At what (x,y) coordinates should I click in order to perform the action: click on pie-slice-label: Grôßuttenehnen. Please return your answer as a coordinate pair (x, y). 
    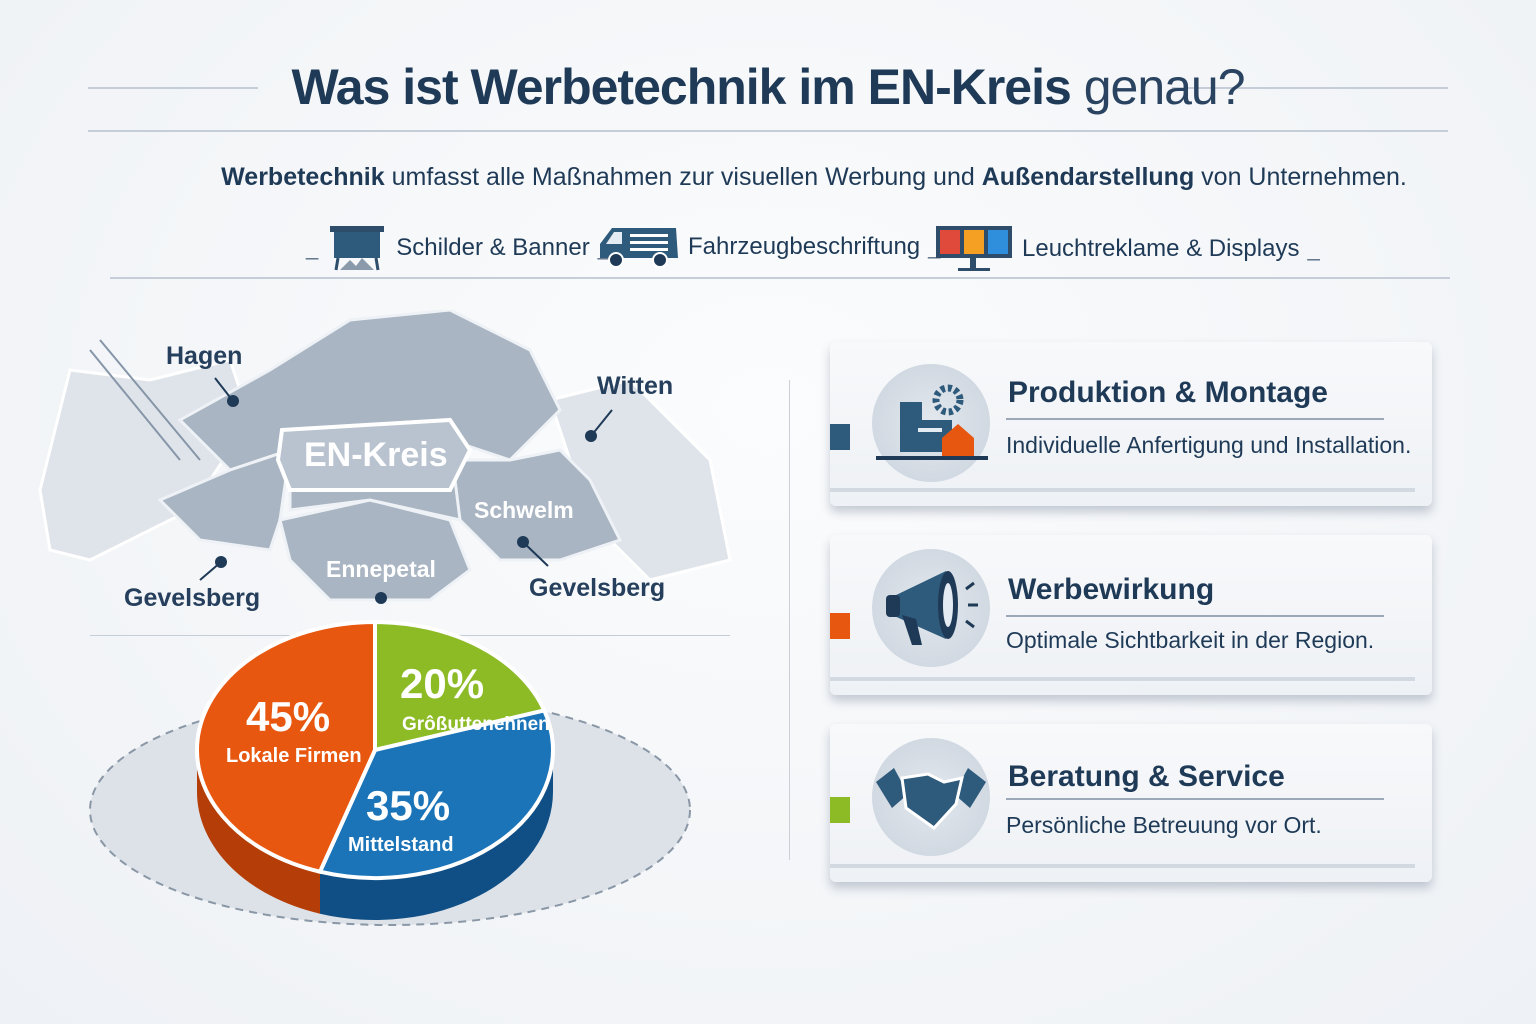
    Looking at the image, I should click on (476, 724).